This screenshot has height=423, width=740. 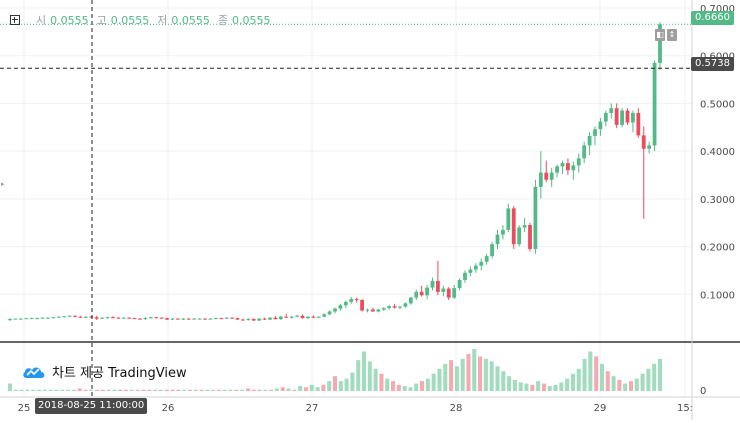 I want to click on open-value: 0.0555, so click(x=69, y=20).